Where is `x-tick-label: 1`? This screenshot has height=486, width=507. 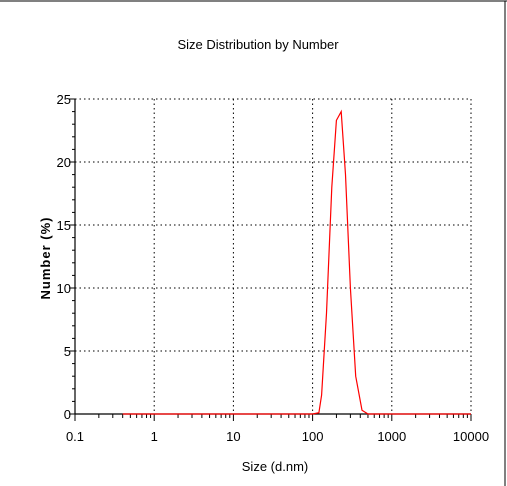 x-tick-label: 1 is located at coordinates (154, 436).